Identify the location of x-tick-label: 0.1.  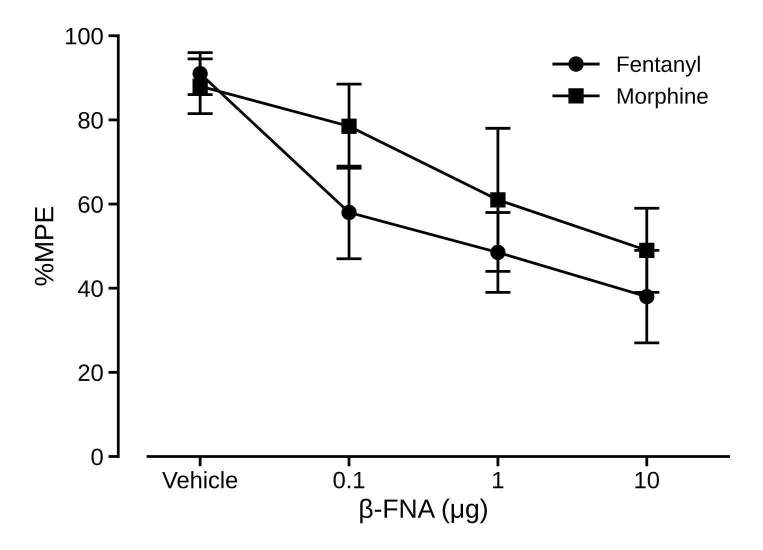
(349, 480).